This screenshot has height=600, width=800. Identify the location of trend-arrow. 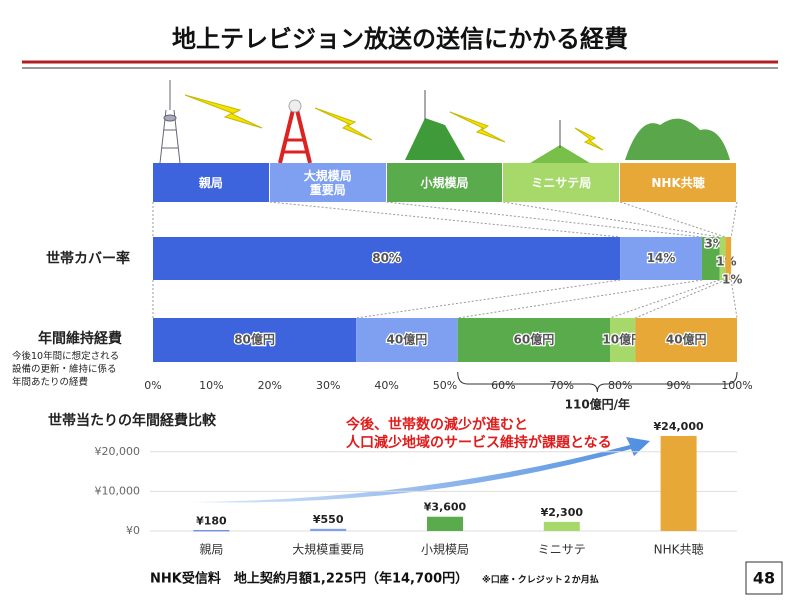
(420, 470).